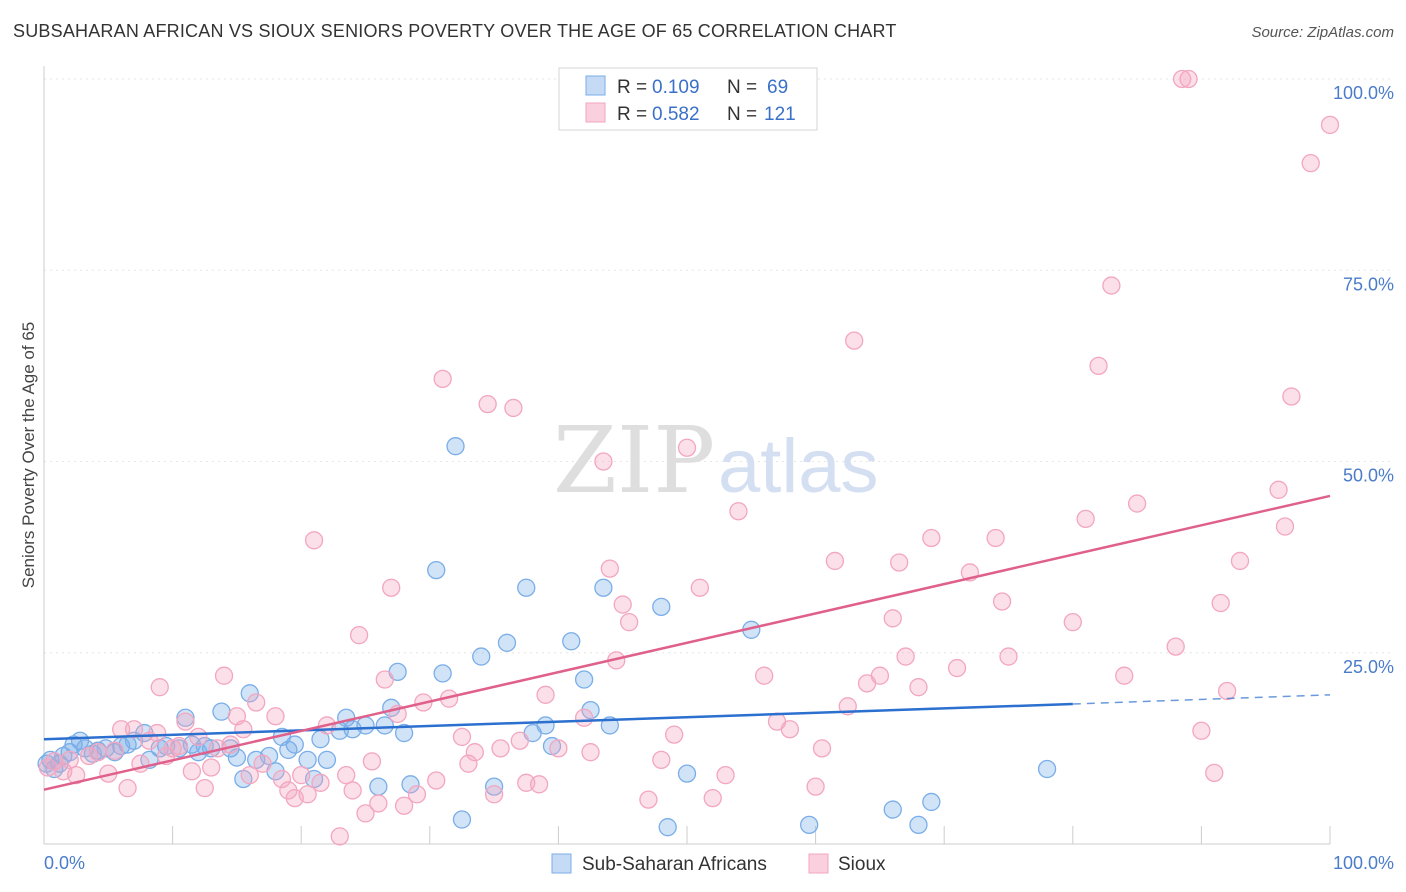  Describe the element at coordinates (595, 112) in the screenshot. I see `legend-swatch-sioux` at that location.